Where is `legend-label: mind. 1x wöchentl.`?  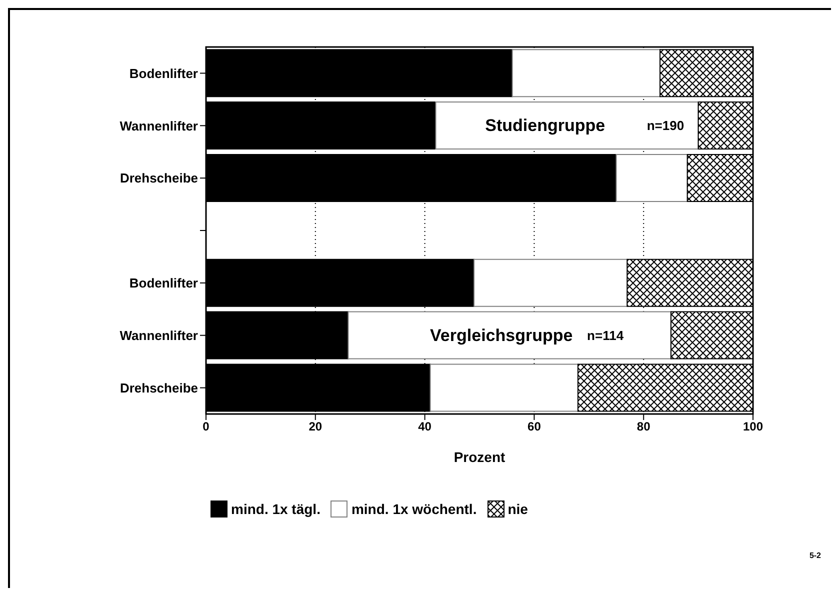 legend-label: mind. 1x wöchentl. is located at coordinates (414, 509).